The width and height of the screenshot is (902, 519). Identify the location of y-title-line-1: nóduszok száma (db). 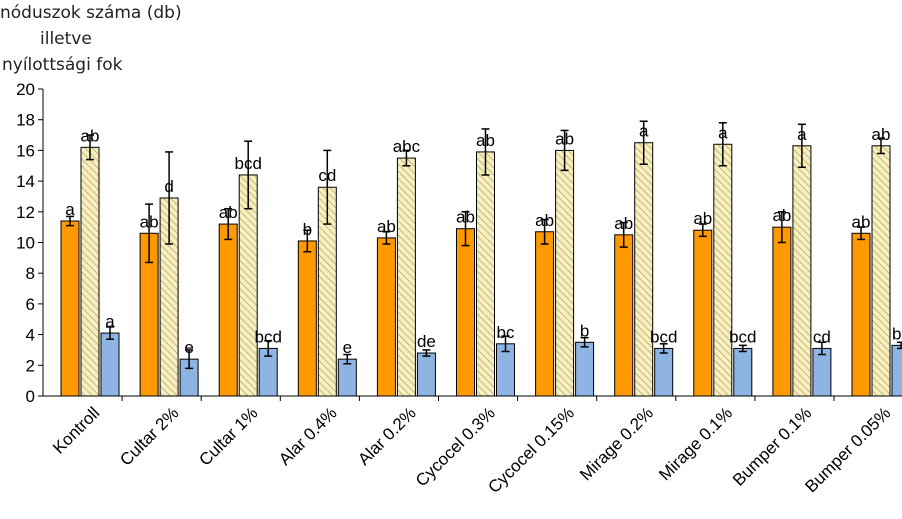
(91, 13).